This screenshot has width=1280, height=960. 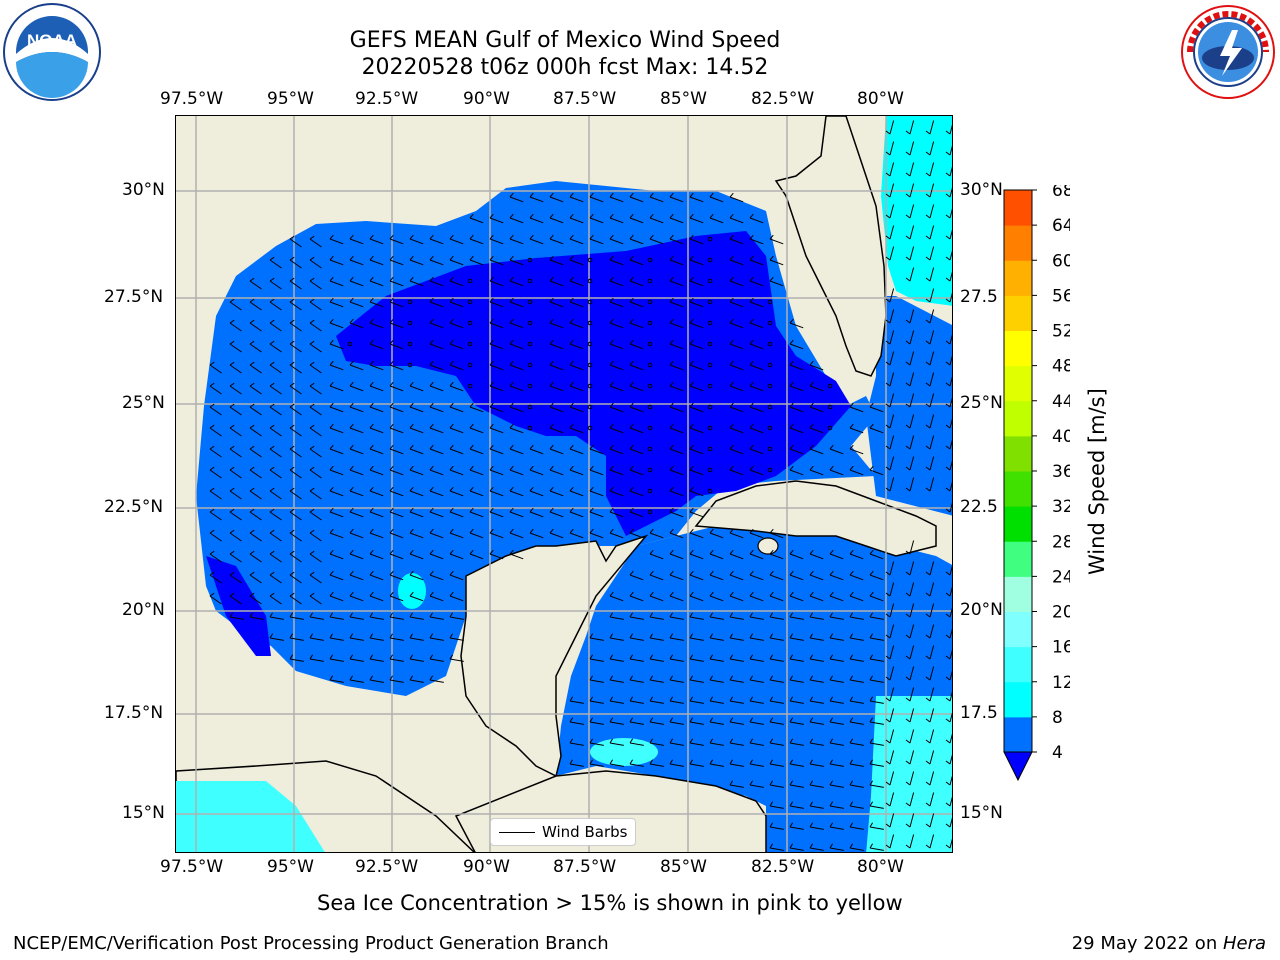 What do you see at coordinates (192, 867) in the screenshot?
I see `lon-label-bottom: 97.5°W` at bounding box center [192, 867].